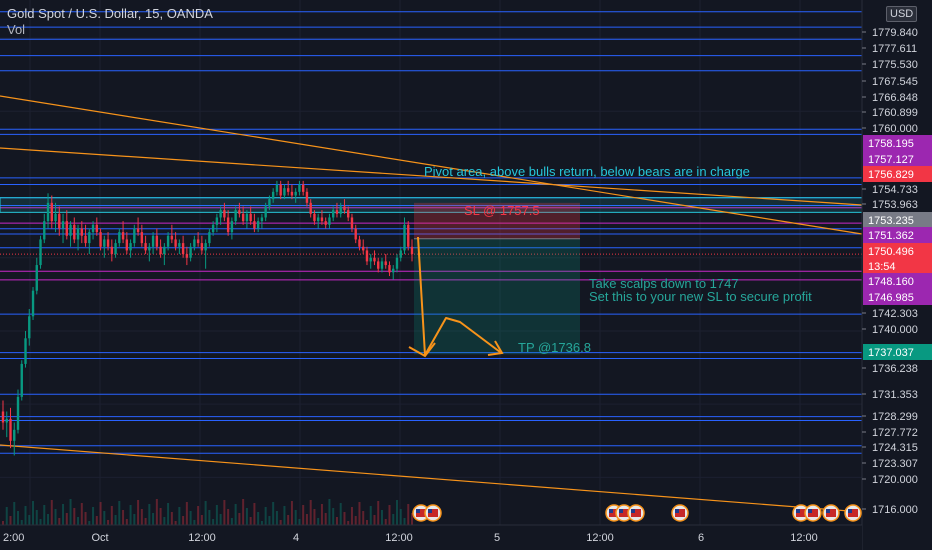 Image resolution: width=932 pixels, height=550 pixels. I want to click on time-axis: 2:00 Oct 12:00 4 12:00 5 12:00 6 12:00, so click(431, 537).